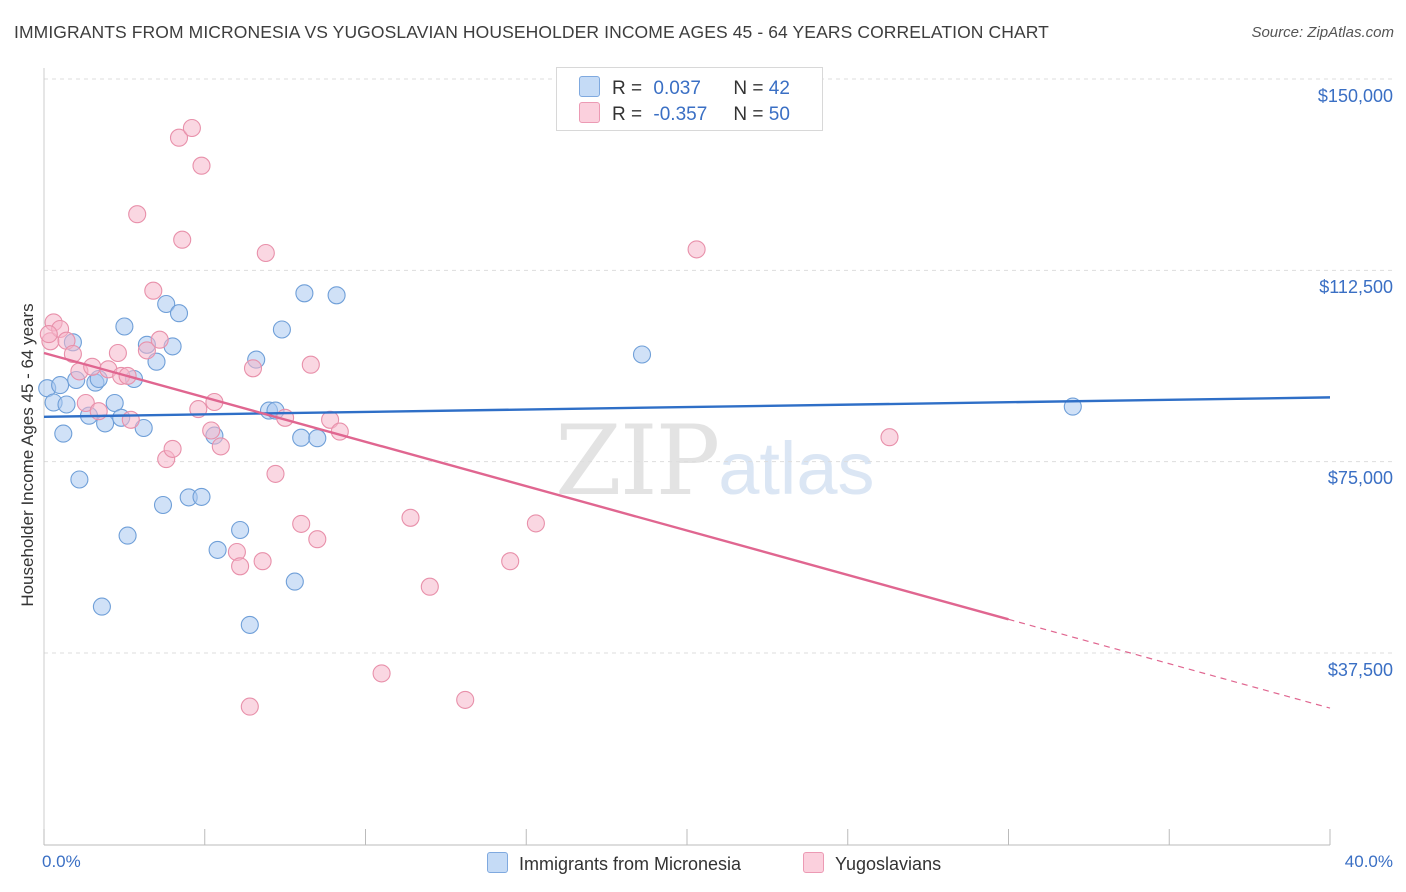  What do you see at coordinates (779, 114) in the screenshot?
I see `n-value: 50` at bounding box center [779, 114].